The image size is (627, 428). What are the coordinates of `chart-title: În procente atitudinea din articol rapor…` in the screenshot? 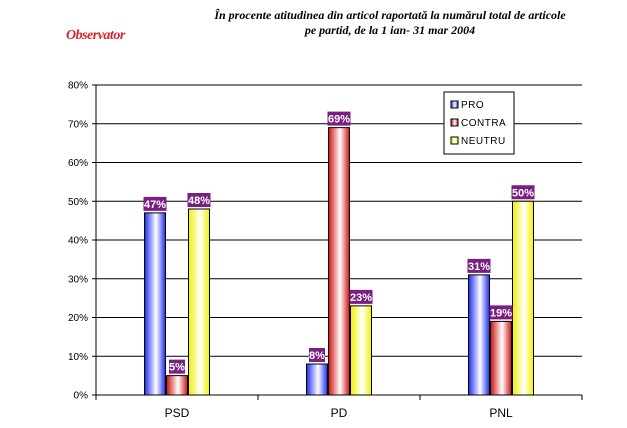 It's located at (388, 23).